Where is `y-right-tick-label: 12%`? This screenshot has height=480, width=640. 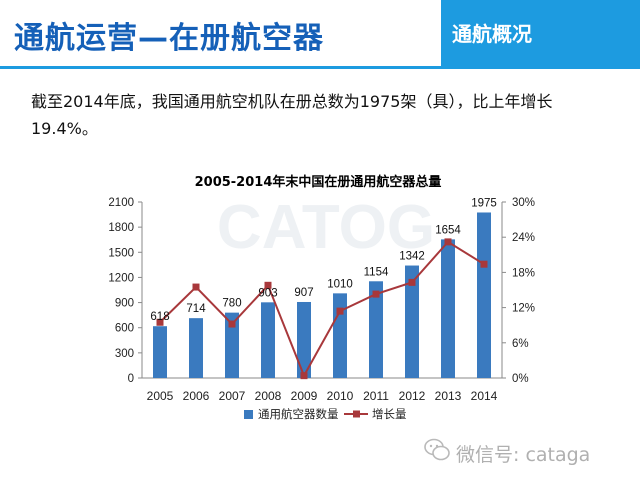
y-right-tick-label: 12% is located at coordinates (523, 309).